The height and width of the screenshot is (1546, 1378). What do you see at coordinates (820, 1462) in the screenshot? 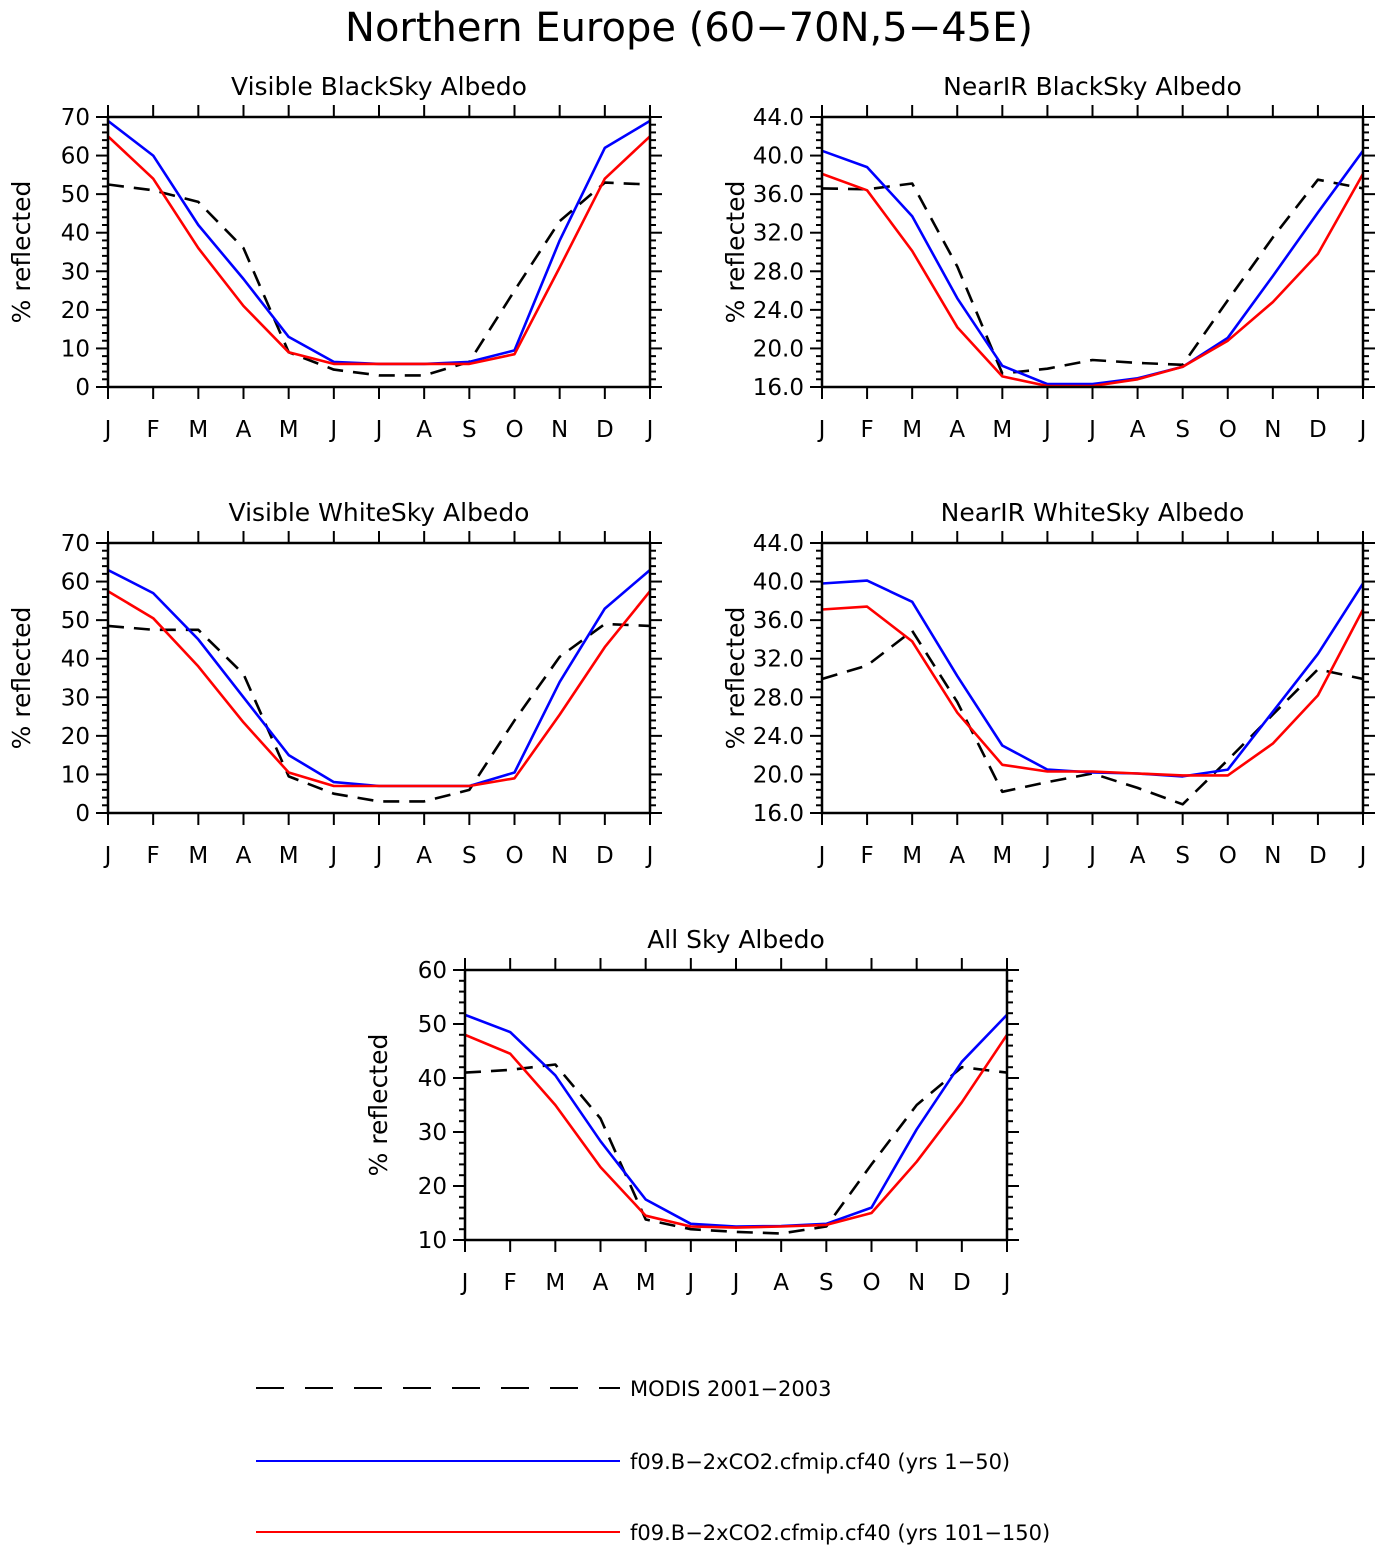
I see `legend-label-run1: f09.B−2xCO2.cfmip.cf40 (yrs 1−50)` at bounding box center [820, 1462].